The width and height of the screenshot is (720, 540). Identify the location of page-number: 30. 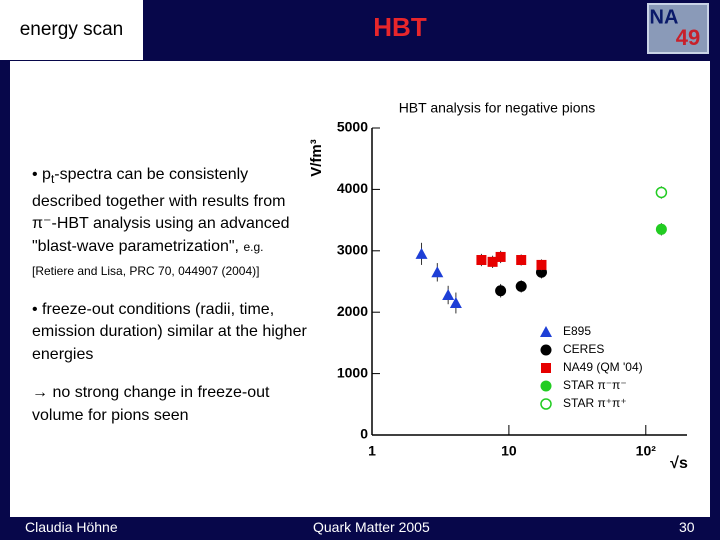
(687, 527).